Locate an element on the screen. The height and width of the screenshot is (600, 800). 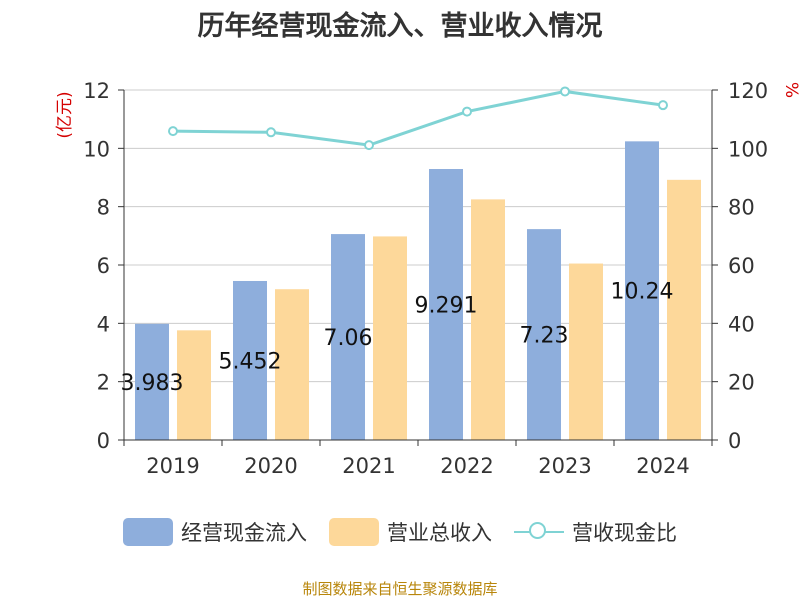
ratio-line-path is located at coordinates (418, 118).